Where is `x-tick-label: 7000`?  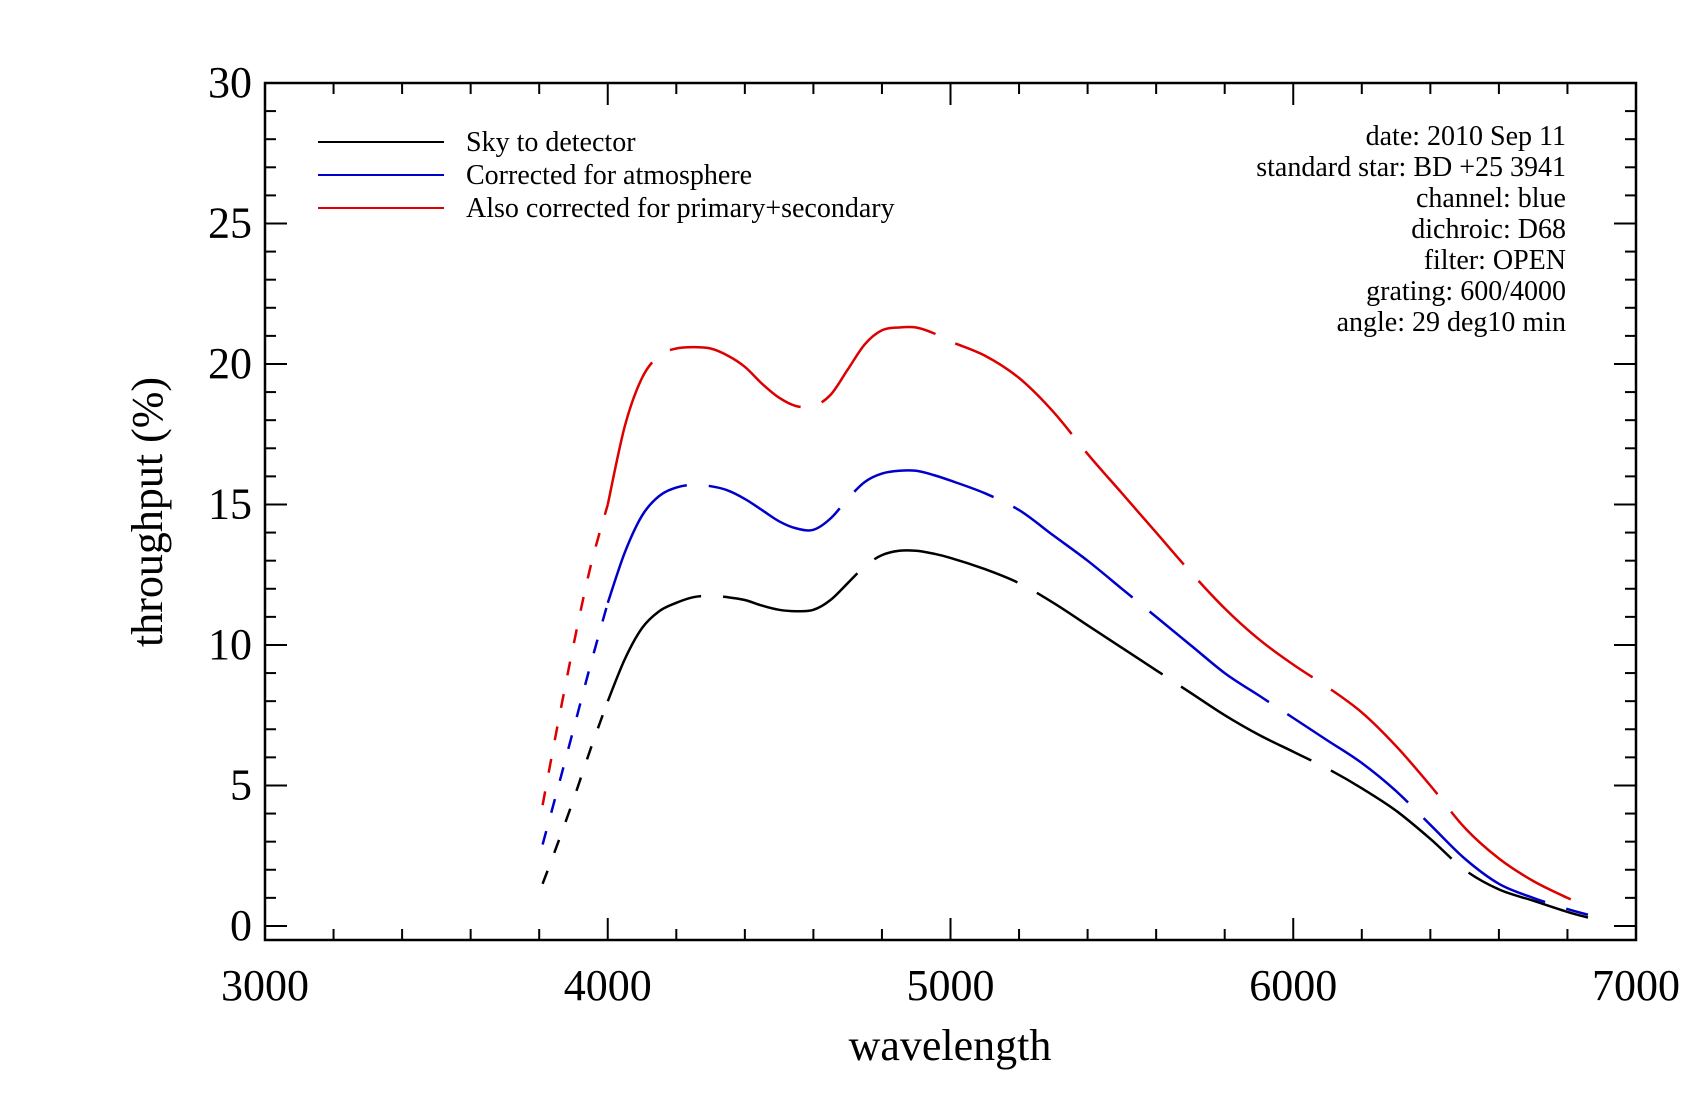 x-tick-label: 7000 is located at coordinates (1636, 985).